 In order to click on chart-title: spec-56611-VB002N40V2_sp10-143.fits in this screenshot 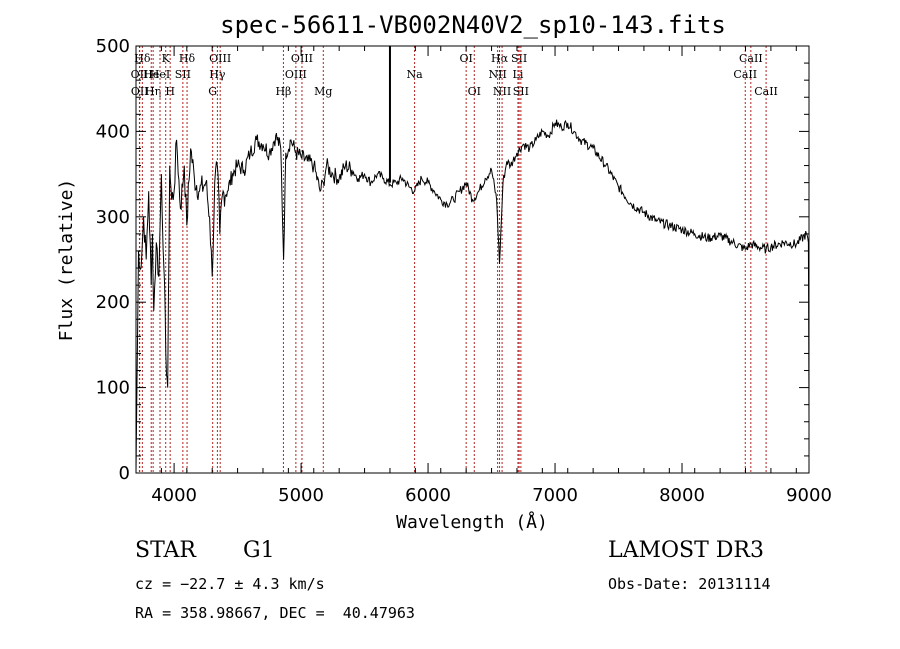, I will do `click(473, 25)`.